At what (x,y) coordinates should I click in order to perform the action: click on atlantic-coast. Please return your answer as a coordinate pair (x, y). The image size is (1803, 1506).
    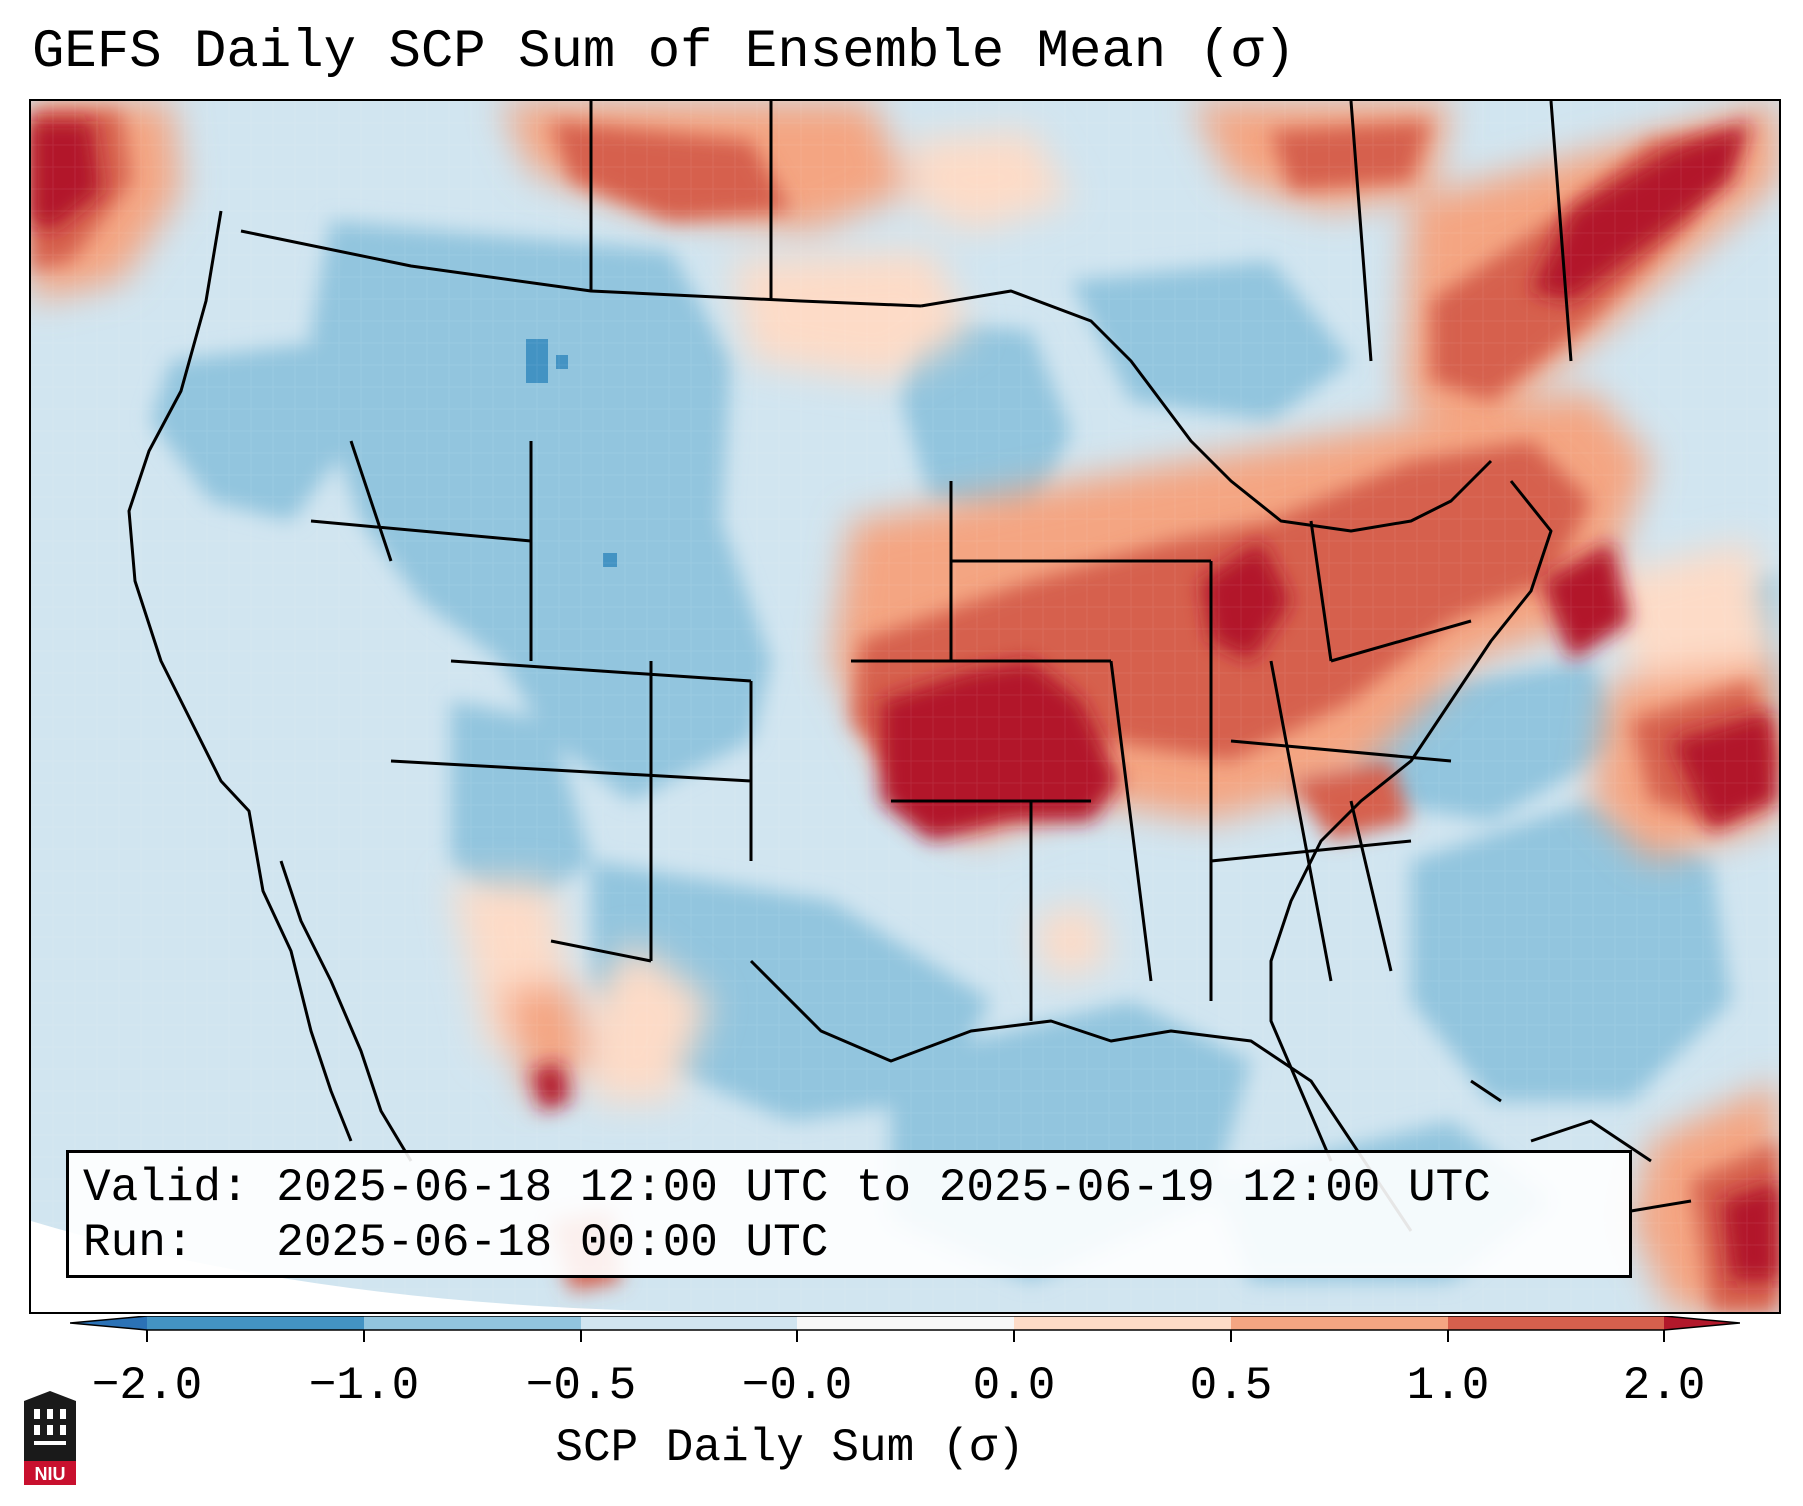
    Looking at the image, I should click on (1411, 821).